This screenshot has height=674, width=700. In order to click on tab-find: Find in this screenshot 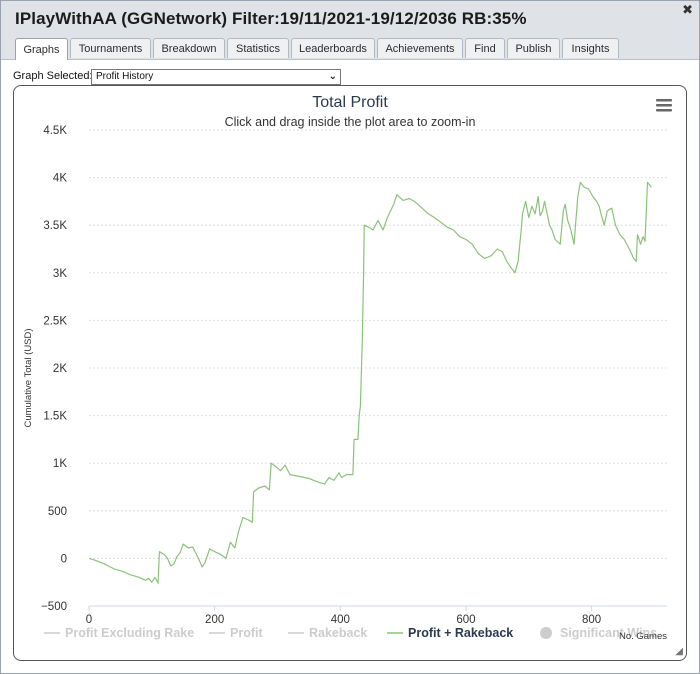, I will do `click(485, 48)`.